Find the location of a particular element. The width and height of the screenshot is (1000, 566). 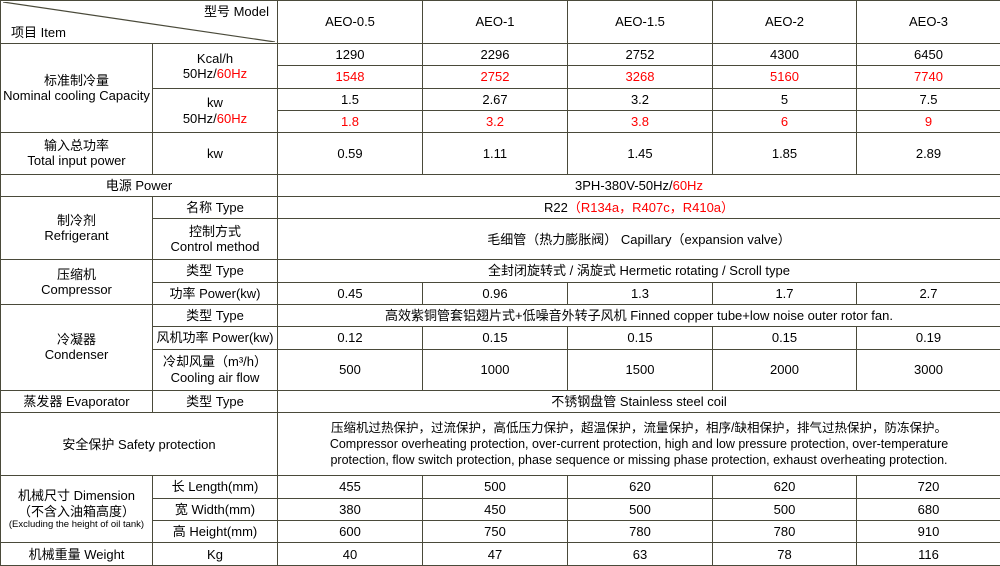

cooling-kw-50hz-row: kw 50Hz/60Hz 1.5 2.67 3.2 5 7.5 is located at coordinates (500, 110).